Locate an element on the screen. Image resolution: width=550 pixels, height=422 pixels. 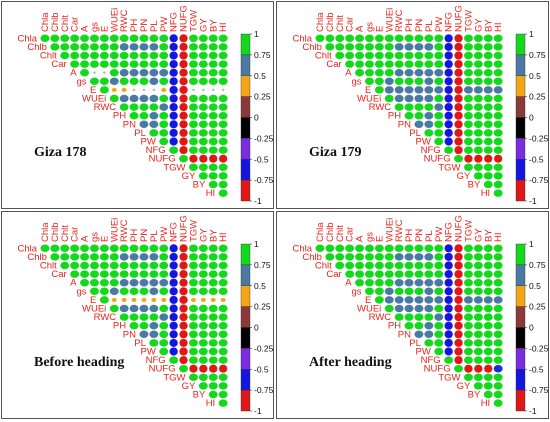
cell-gs-gy is located at coordinates (203, 81).